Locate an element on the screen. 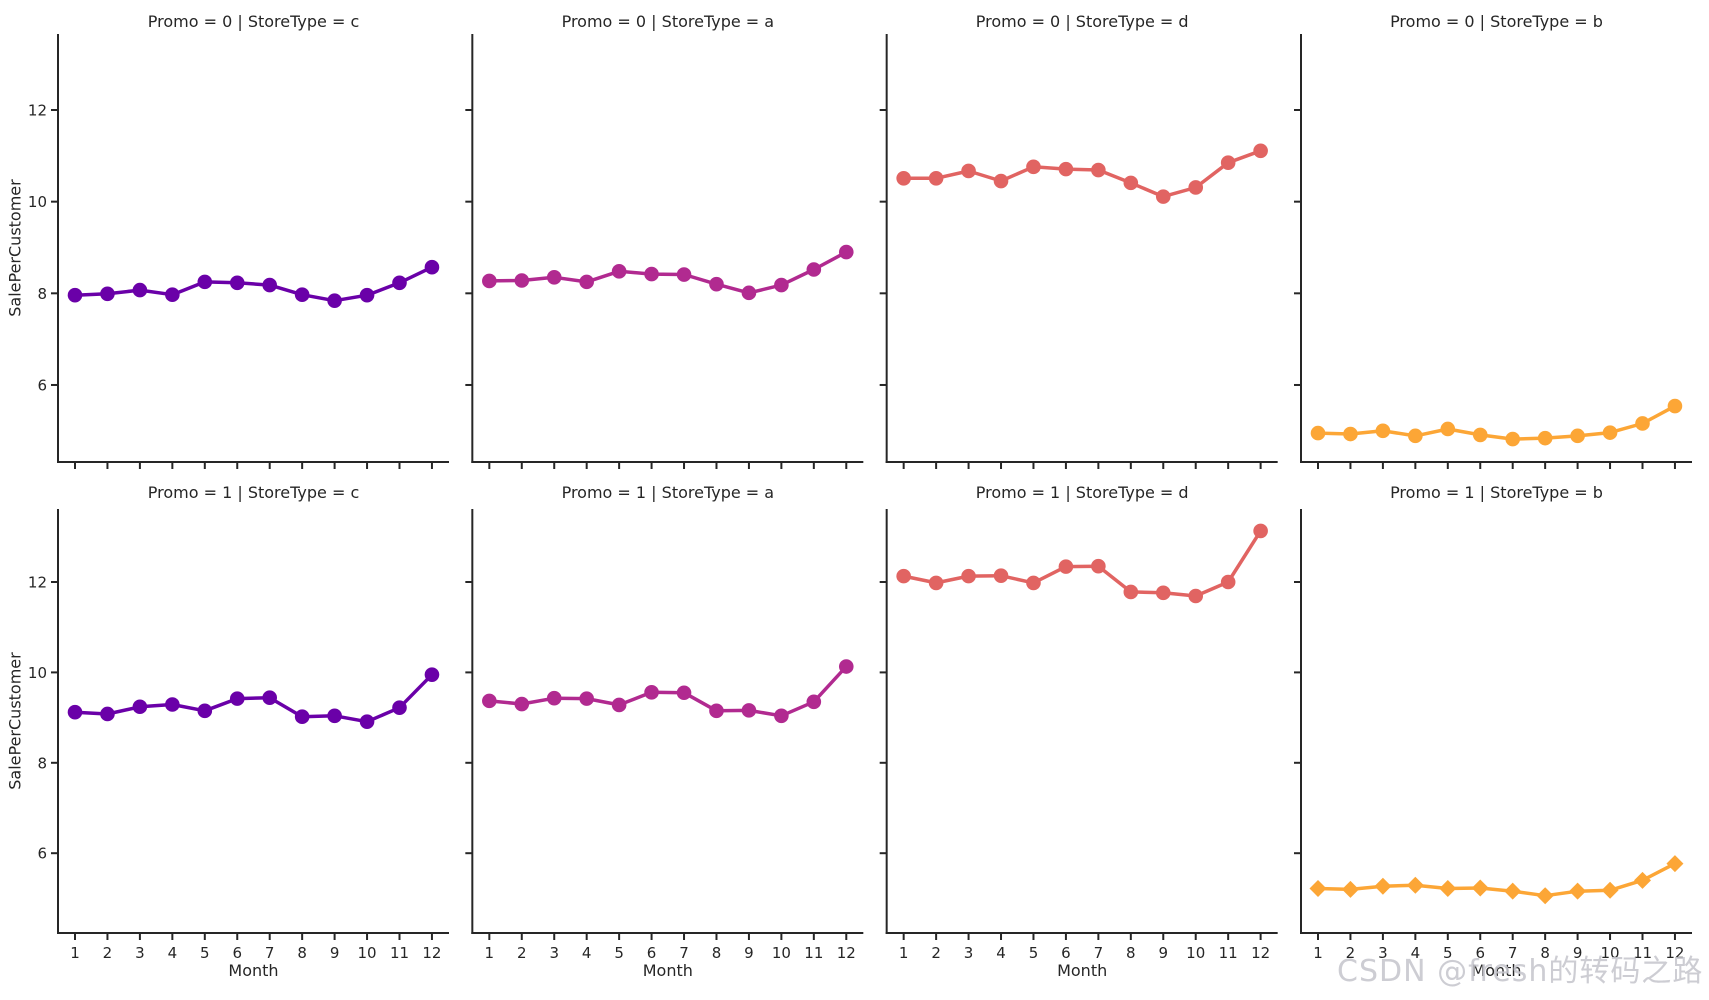 Image resolution: width=1709 pixels, height=1000 pixels. y-tick-label: 8 is located at coordinates (42, 294).